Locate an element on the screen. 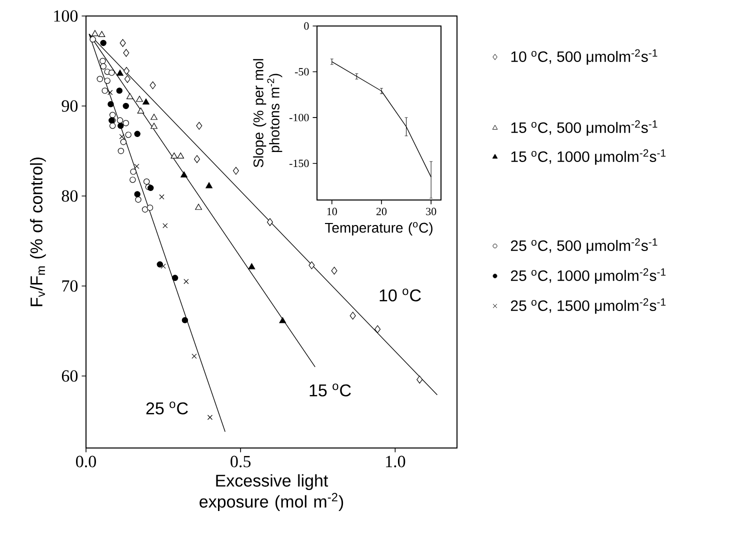  annotation: 15 $^{o}$C is located at coordinates (330, 390).